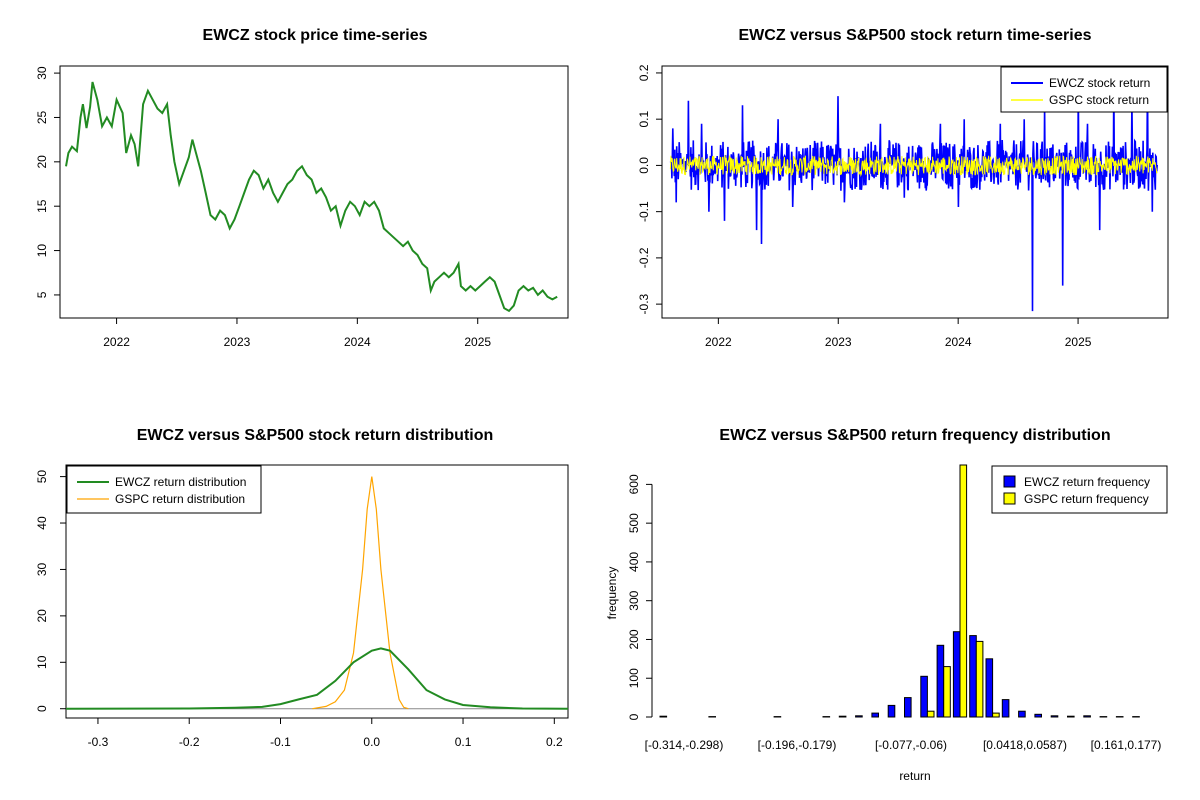 The image size is (1200, 800). Describe the element at coordinates (554, 742) in the screenshot. I see `x-tick-label-density: 0.2` at that location.